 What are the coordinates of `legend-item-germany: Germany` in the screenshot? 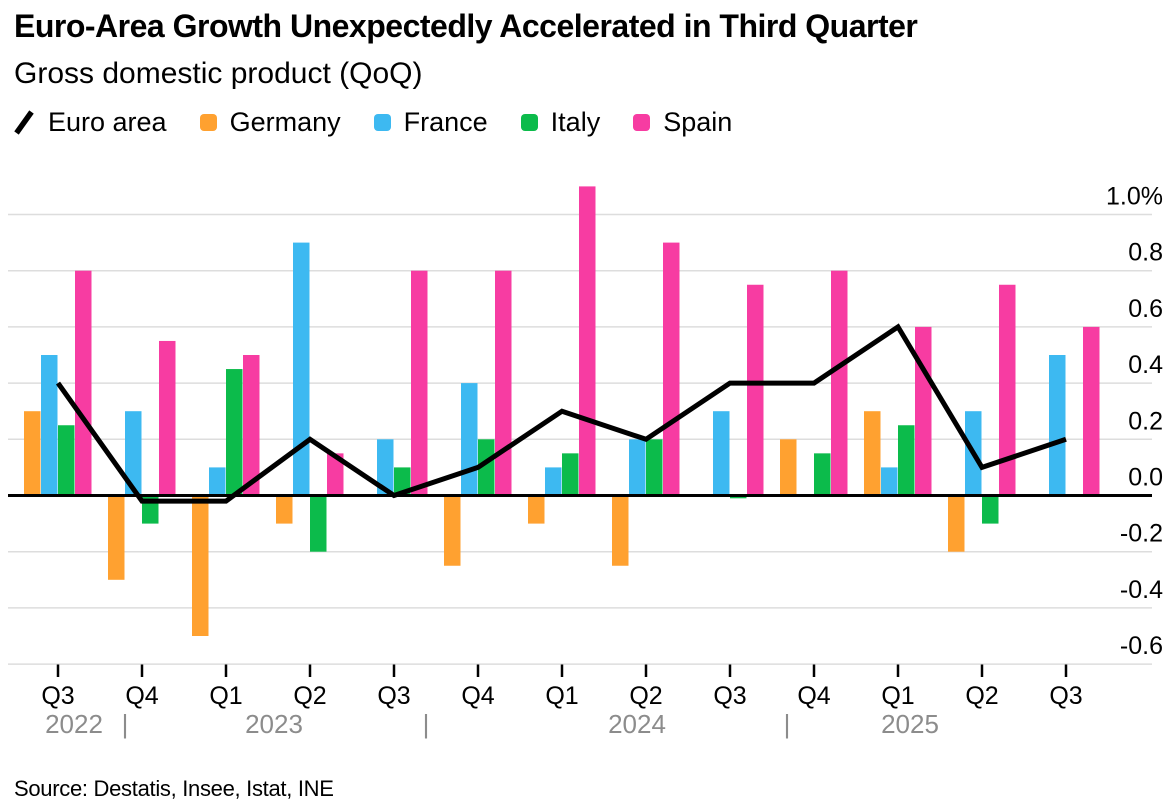 It's located at (270, 121).